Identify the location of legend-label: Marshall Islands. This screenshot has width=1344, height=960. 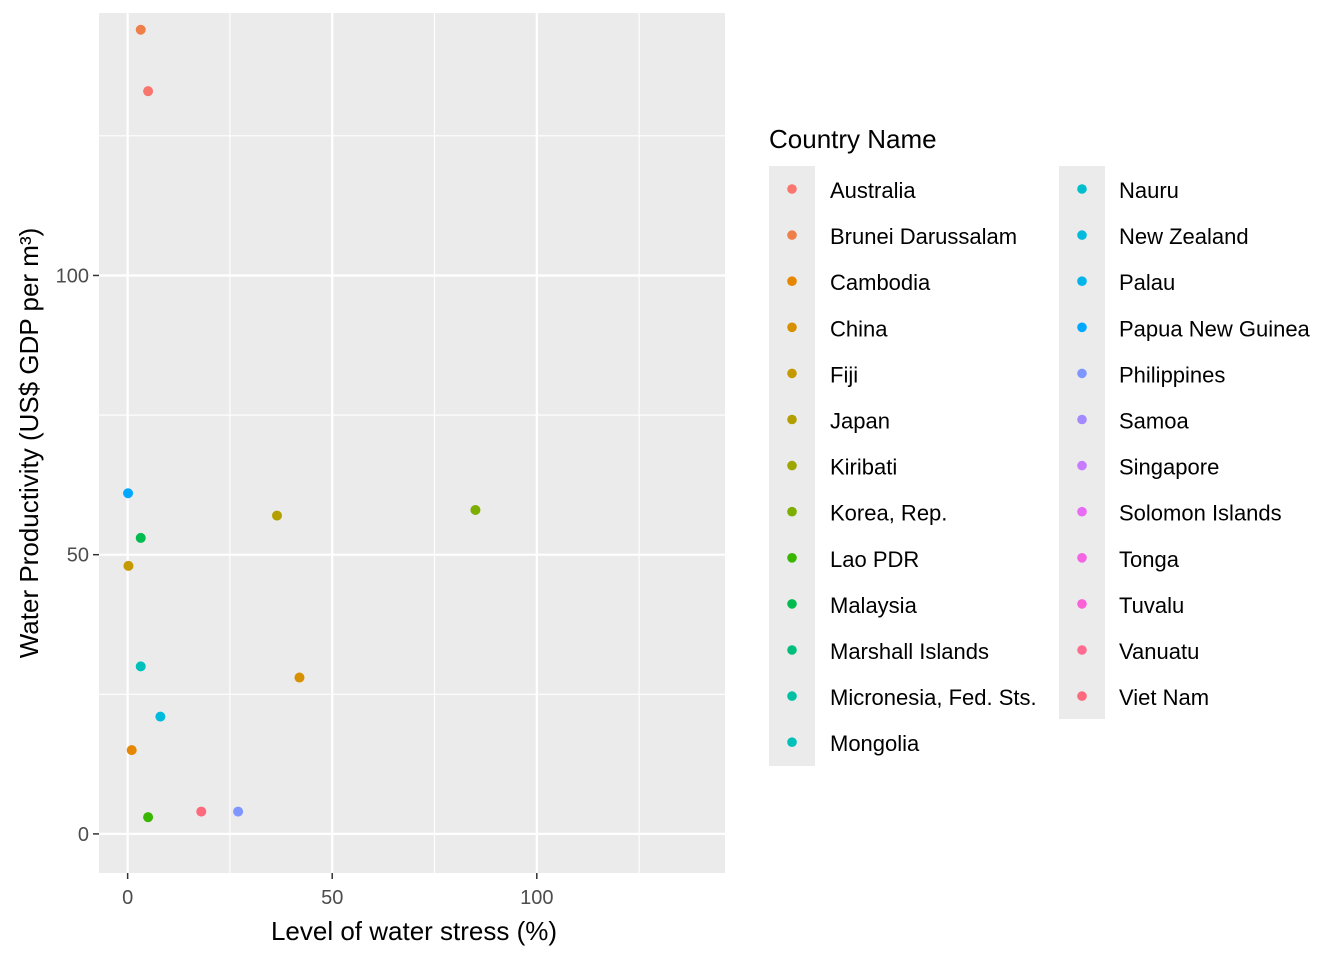
(909, 651).